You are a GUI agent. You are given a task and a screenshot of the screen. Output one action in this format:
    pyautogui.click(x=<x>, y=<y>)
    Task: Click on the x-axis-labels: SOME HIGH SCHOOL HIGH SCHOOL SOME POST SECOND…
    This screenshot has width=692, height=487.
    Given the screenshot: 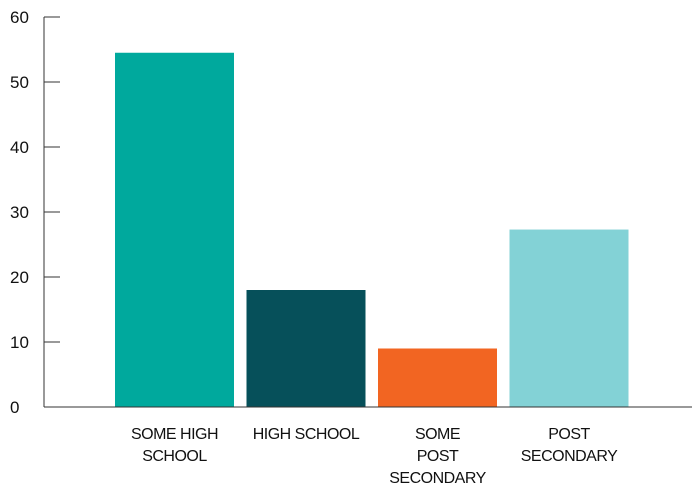 What is the action you would take?
    pyautogui.click(x=375, y=456)
    